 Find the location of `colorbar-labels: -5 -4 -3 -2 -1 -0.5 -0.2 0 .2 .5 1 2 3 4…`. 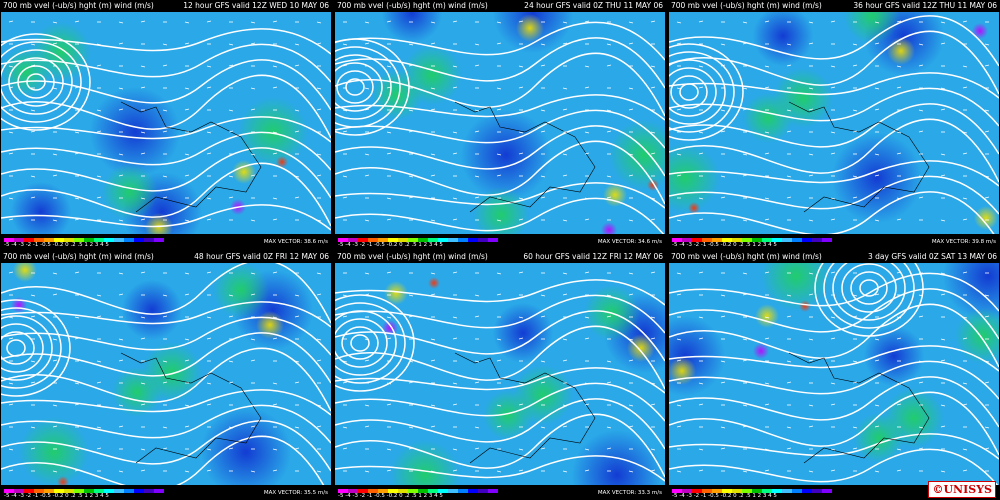

colorbar-labels: -5 -4 -3 -2 -1 -0.5 -0.2 0 .2 .5 1 2 3 4… is located at coordinates (724, 496).